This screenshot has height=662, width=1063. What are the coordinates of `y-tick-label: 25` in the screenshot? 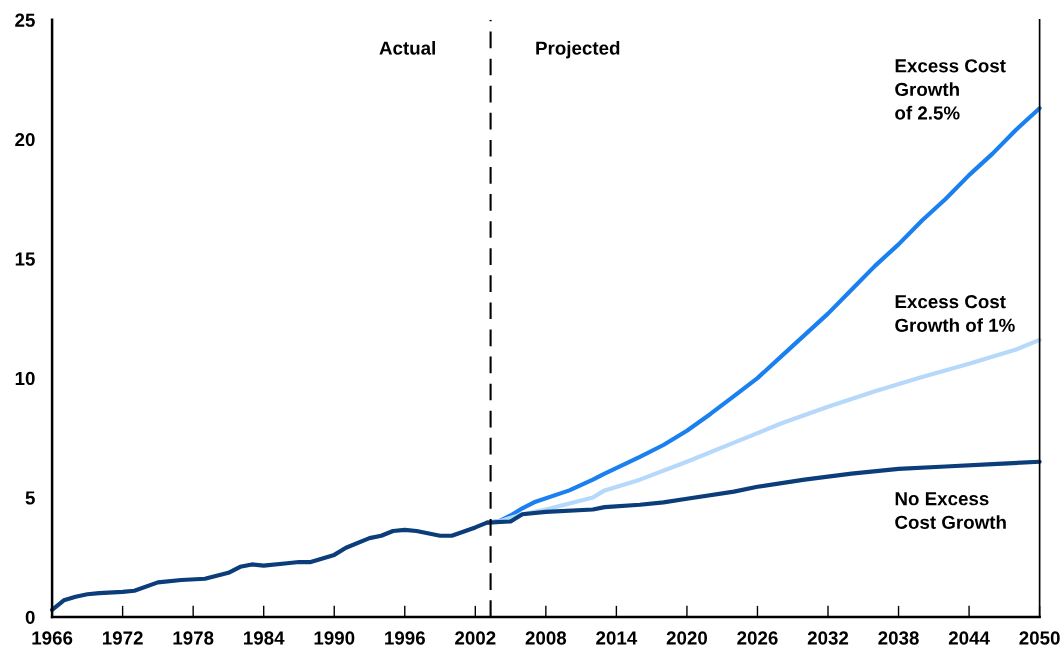 It's located at (25, 20).